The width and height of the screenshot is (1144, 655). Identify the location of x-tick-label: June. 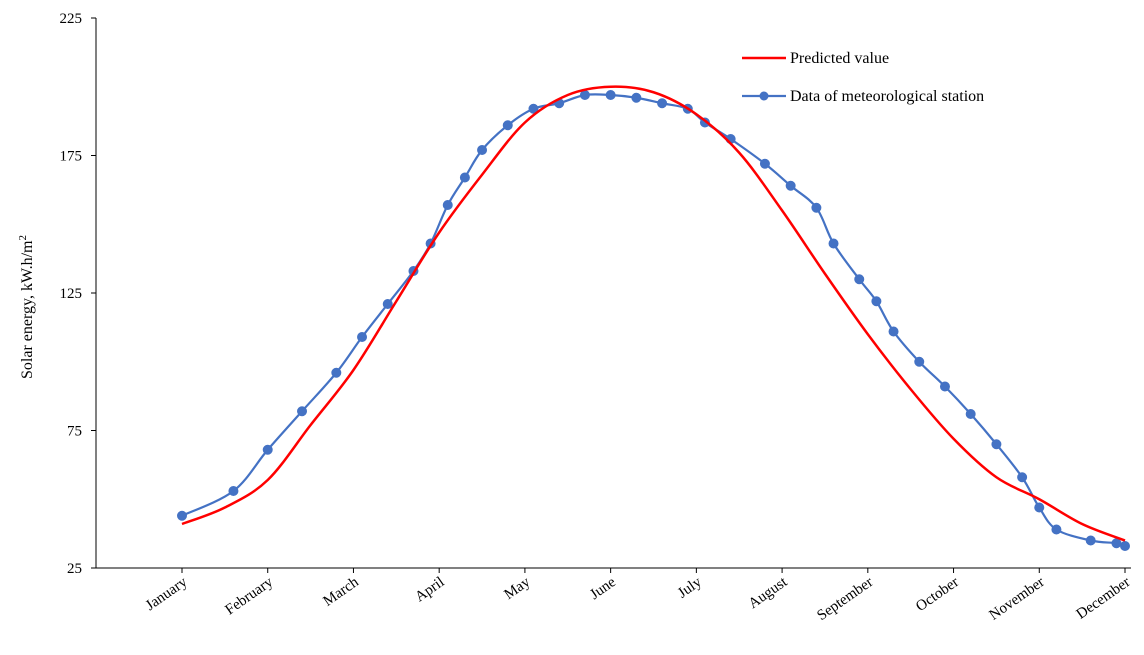
(603, 588).